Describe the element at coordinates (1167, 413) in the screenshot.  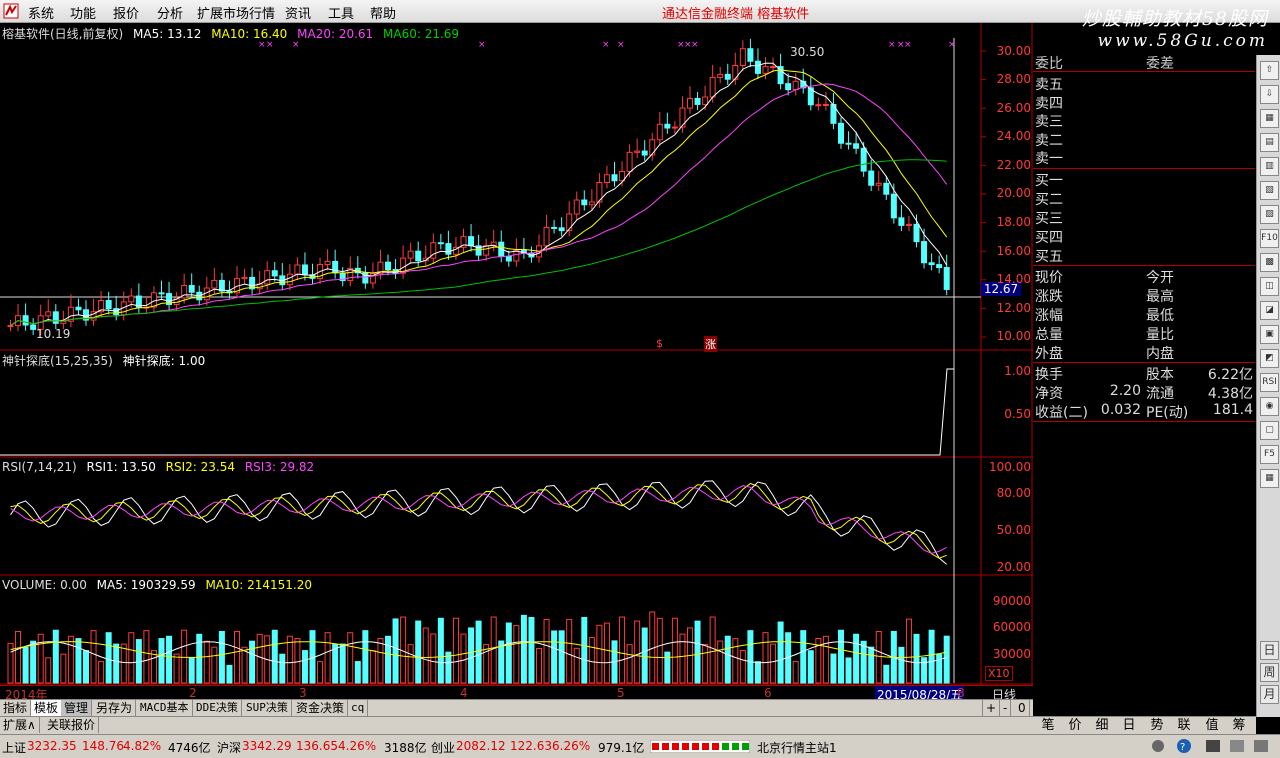
I see `pe-label: PE(动)` at that location.